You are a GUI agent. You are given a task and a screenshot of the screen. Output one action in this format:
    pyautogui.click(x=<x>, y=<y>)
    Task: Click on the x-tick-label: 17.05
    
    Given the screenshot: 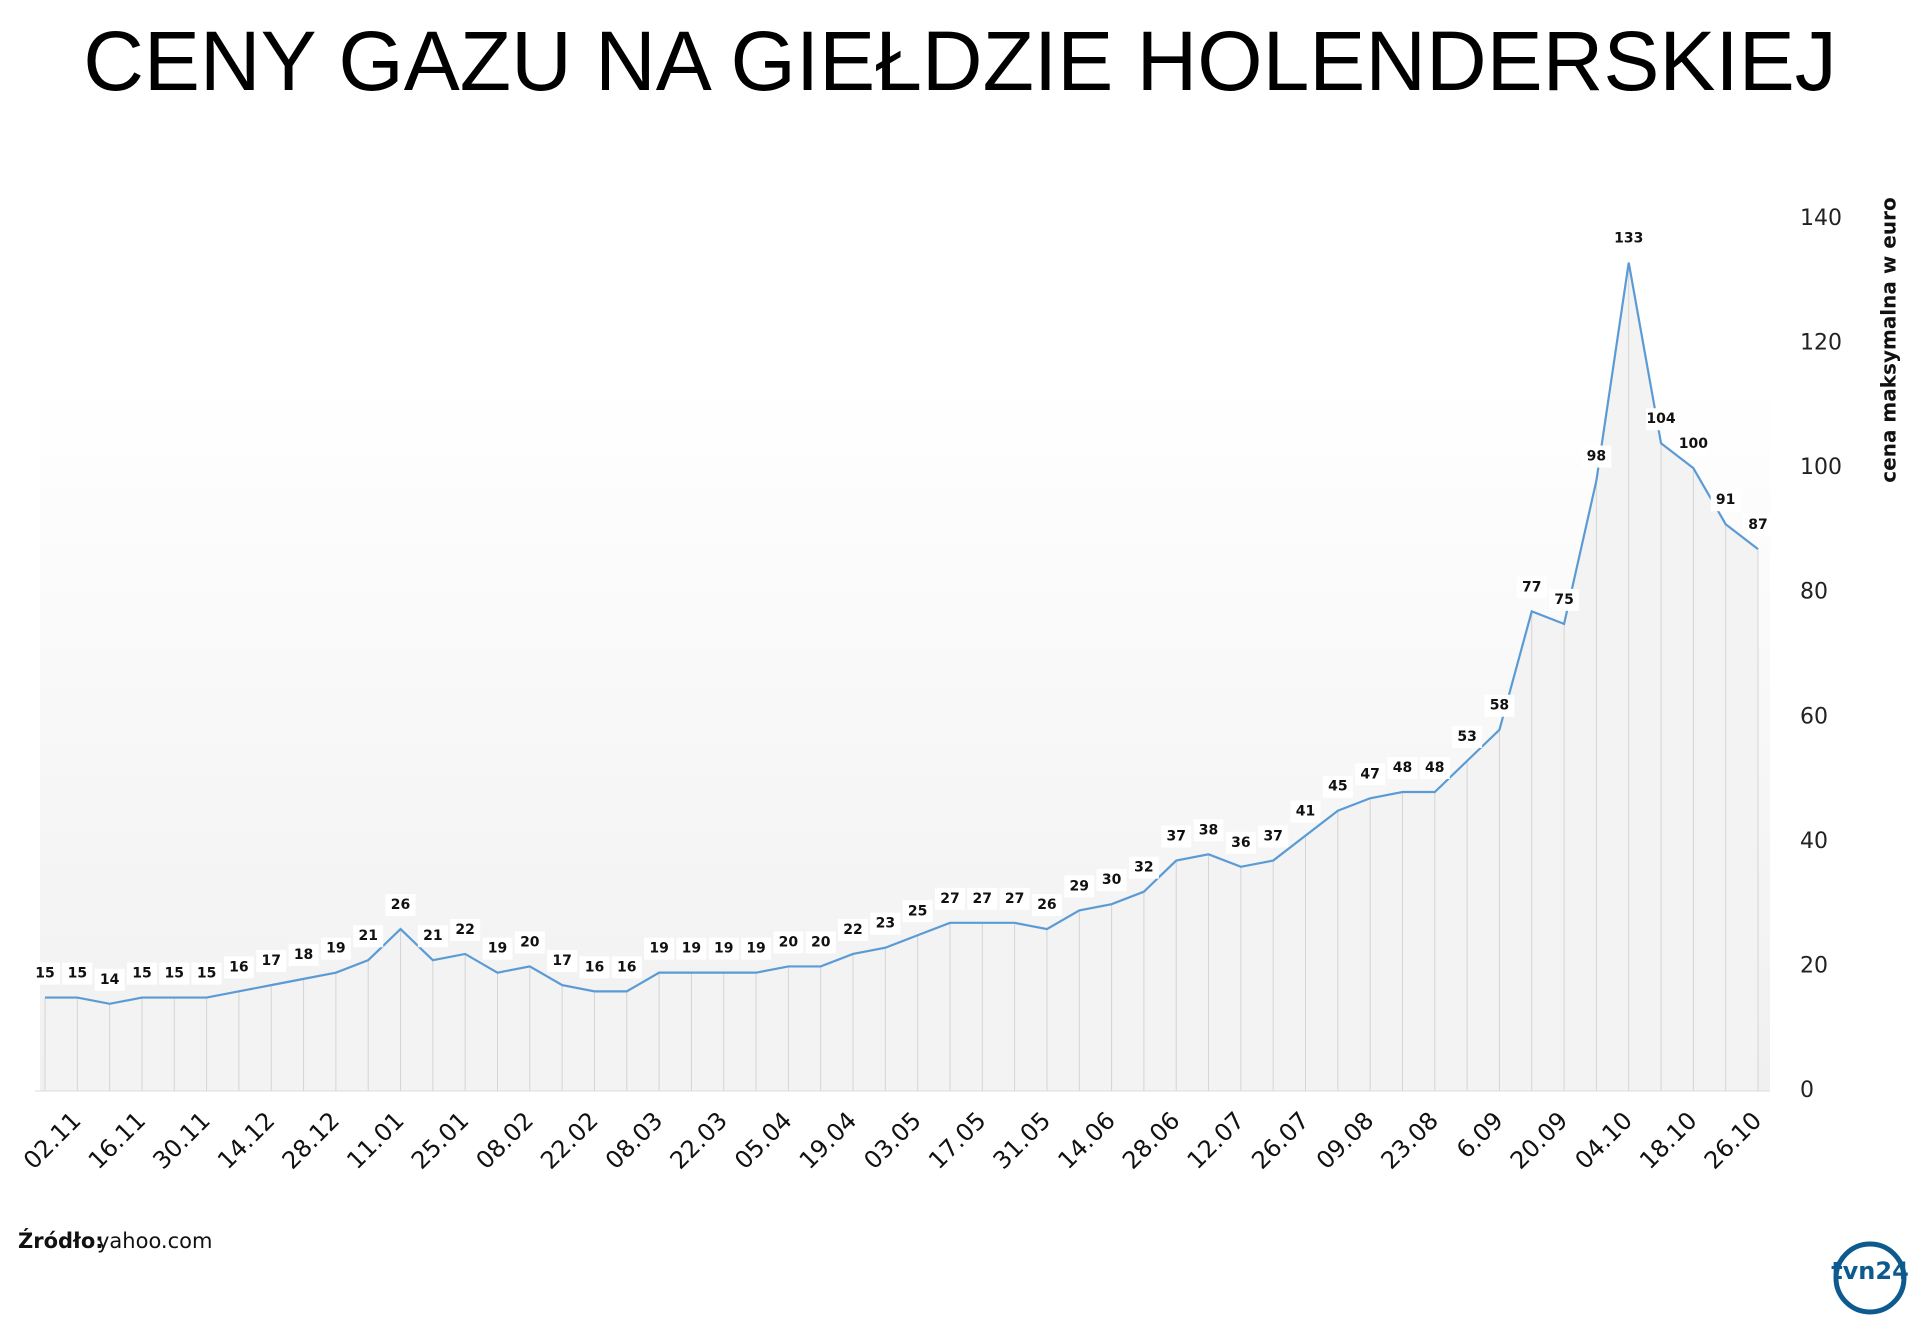 What is the action you would take?
    pyautogui.click(x=957, y=1140)
    